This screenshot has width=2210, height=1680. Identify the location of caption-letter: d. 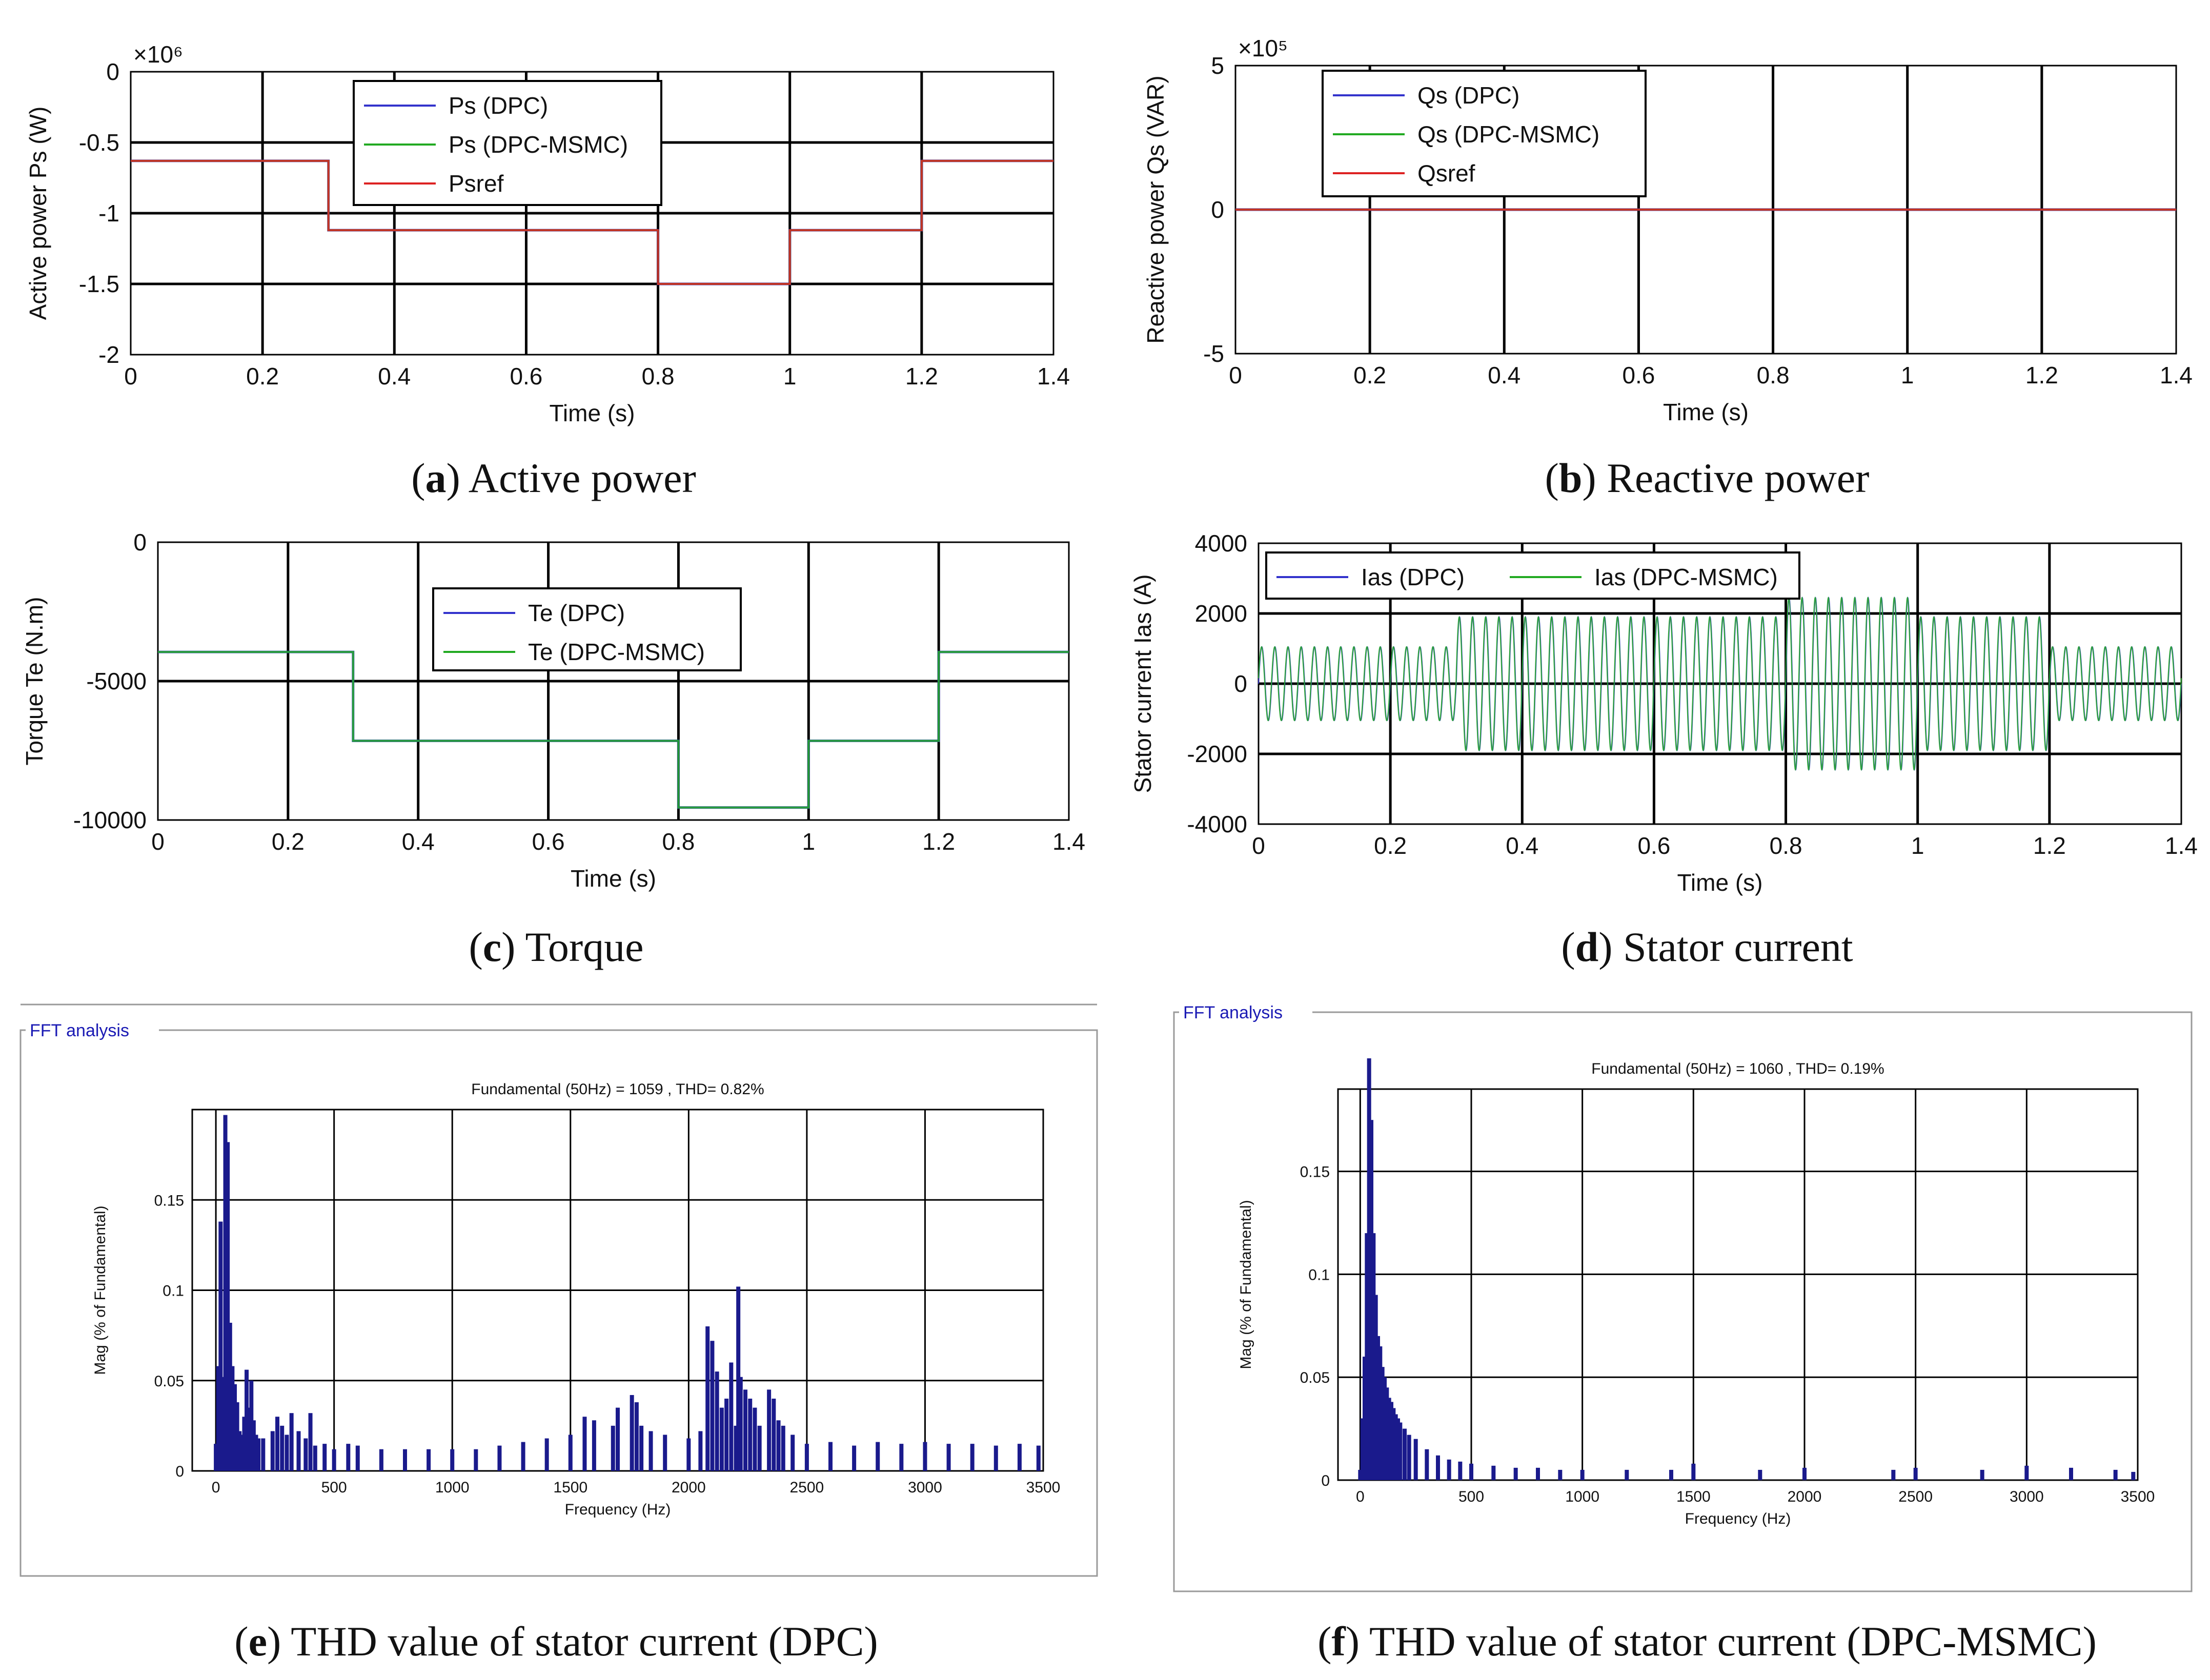
(1587, 947).